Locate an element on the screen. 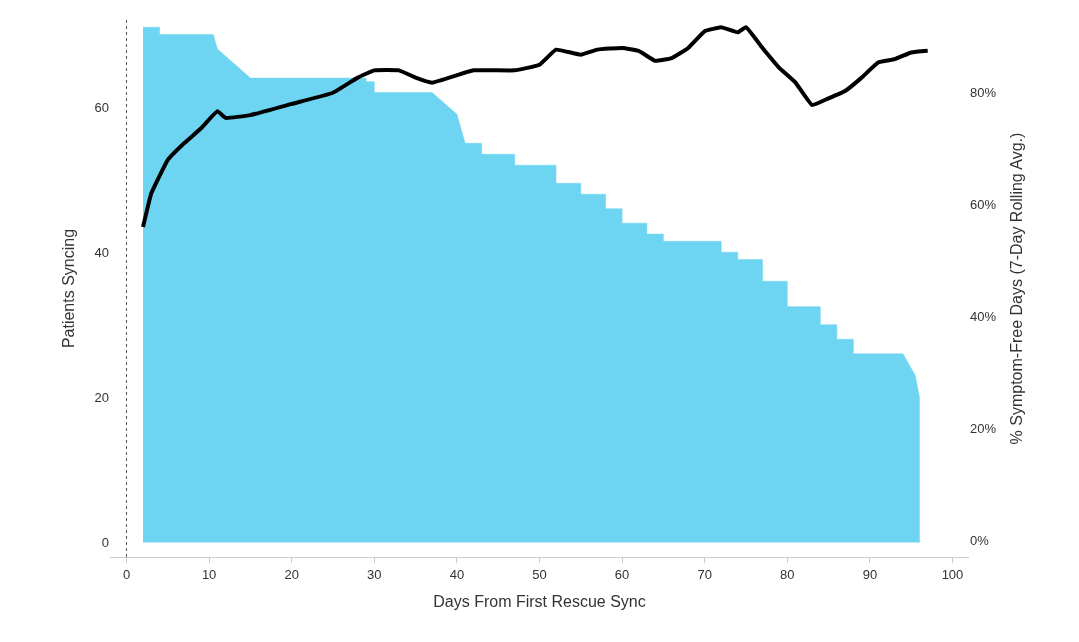 This screenshot has height=642, width=1079. y-axis-title: Patients Syncing is located at coordinates (69, 288).